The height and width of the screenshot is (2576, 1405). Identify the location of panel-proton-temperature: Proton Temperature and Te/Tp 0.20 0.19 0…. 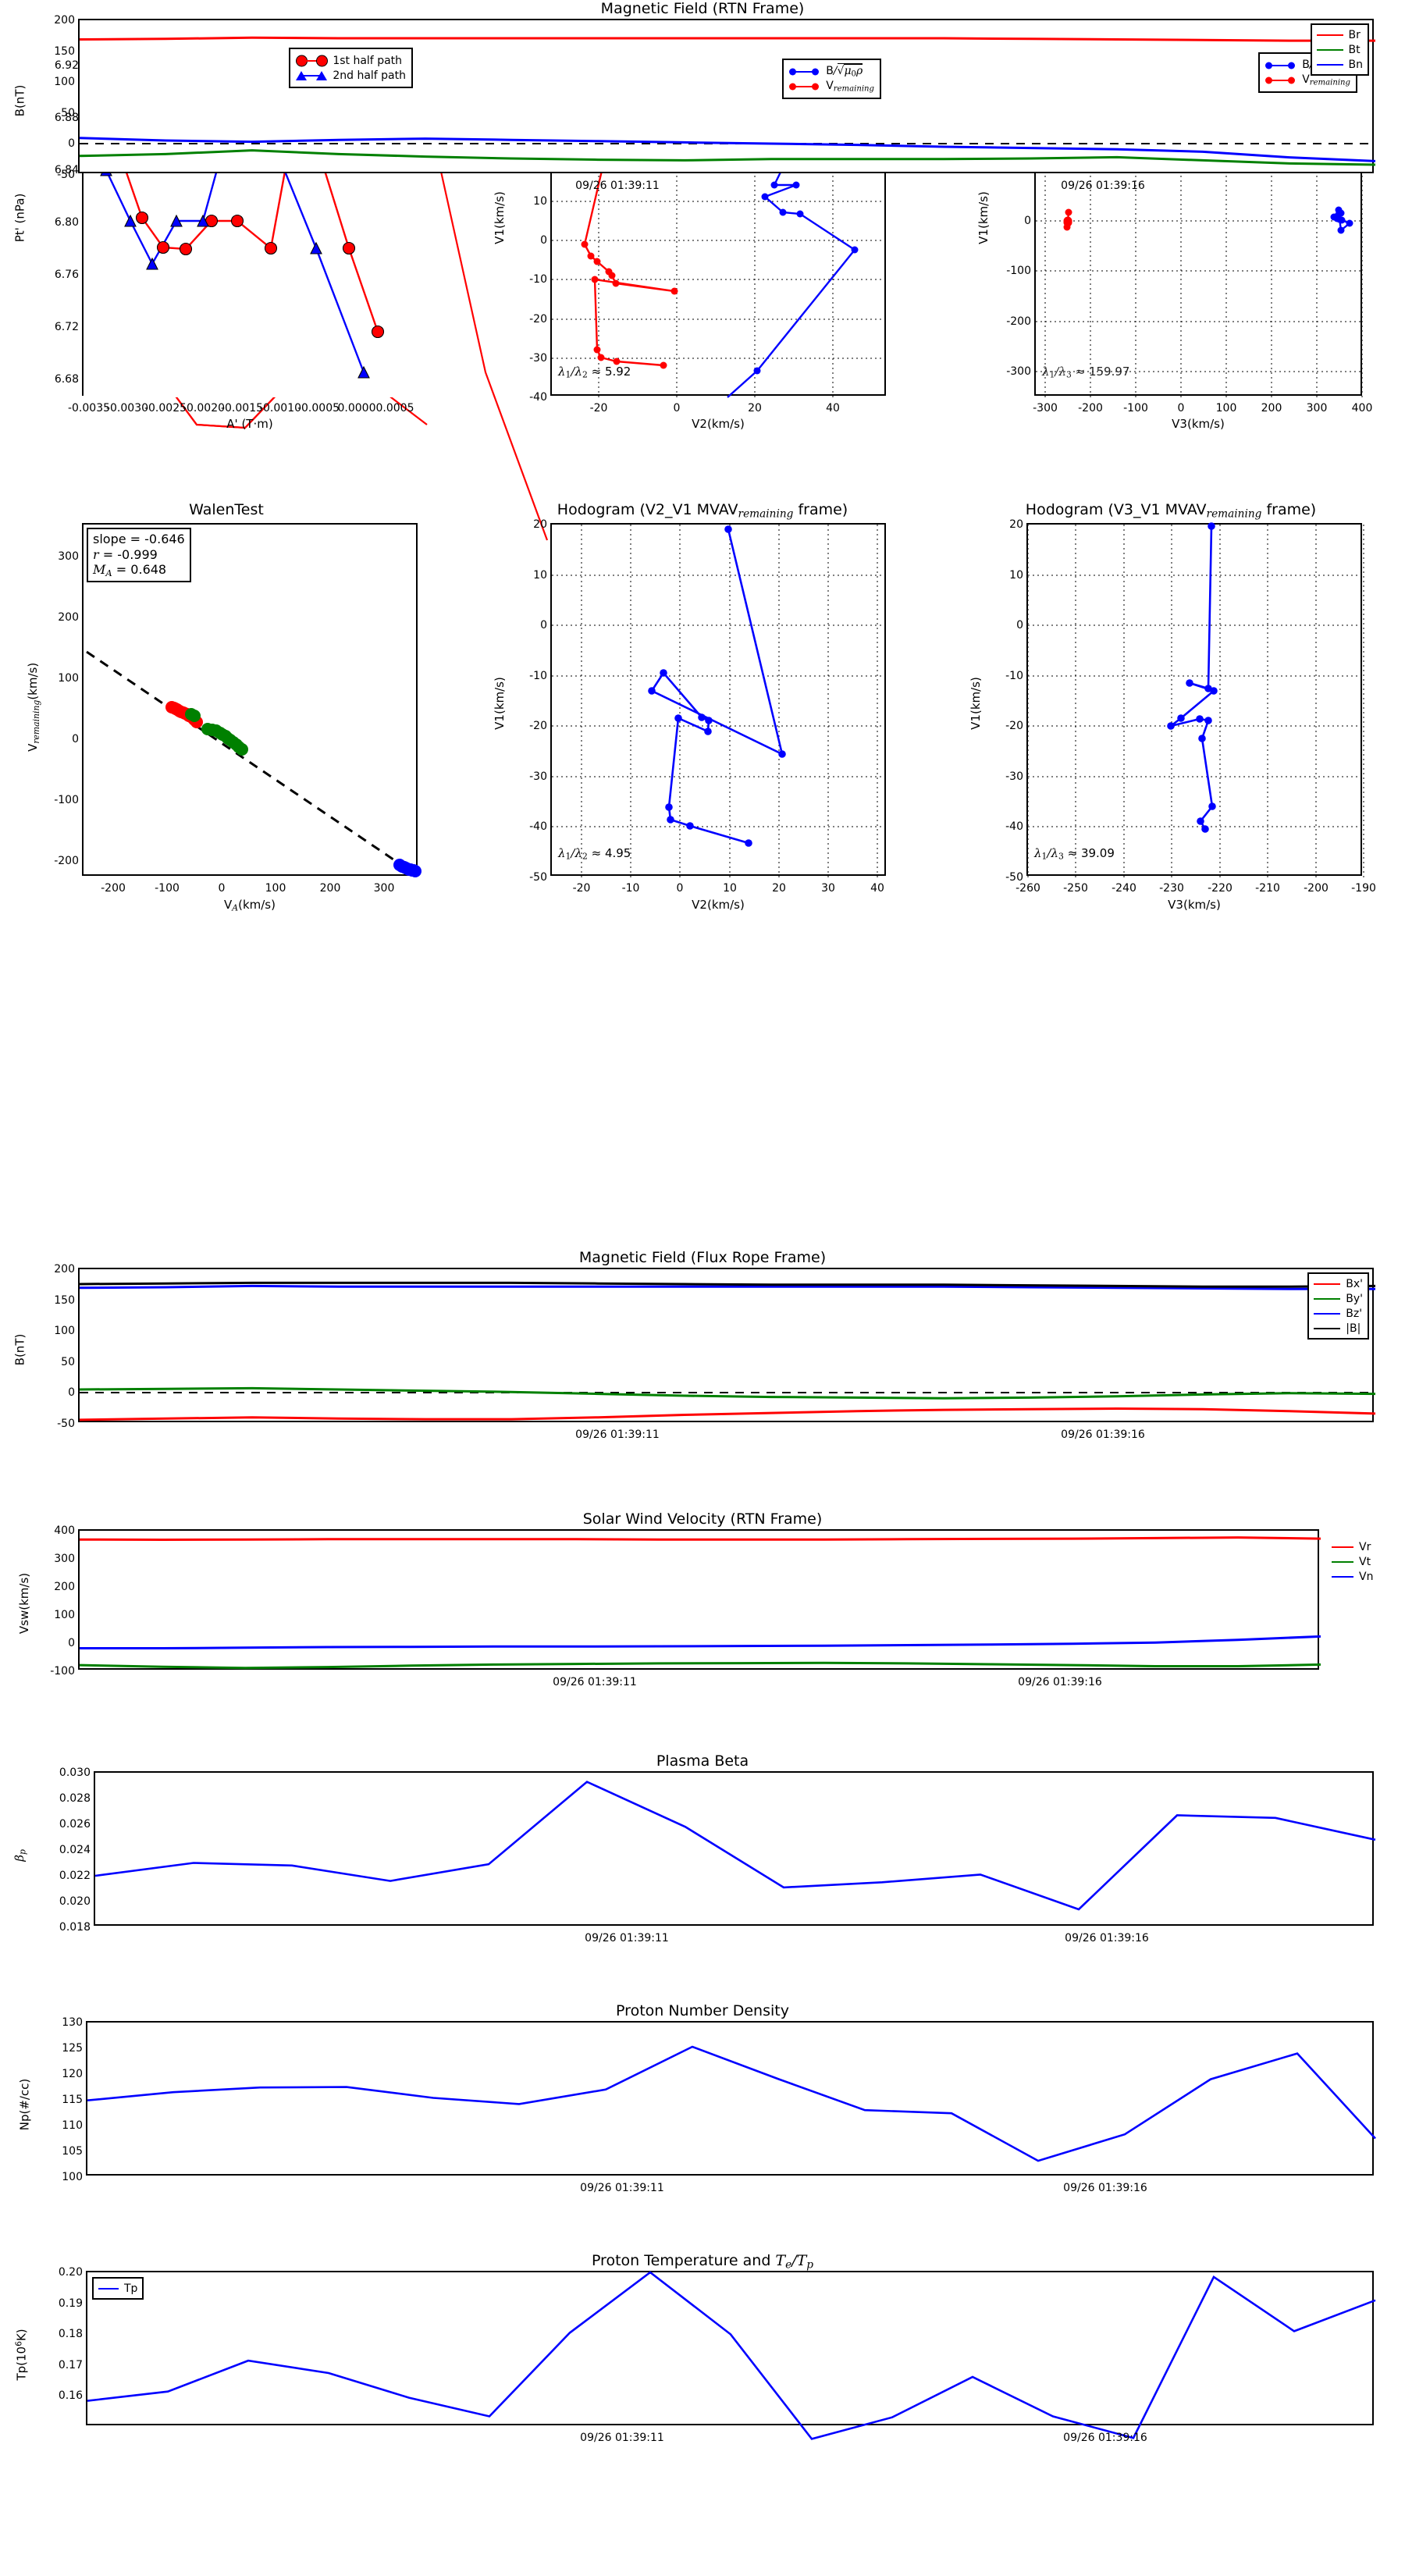
(703, 2361).